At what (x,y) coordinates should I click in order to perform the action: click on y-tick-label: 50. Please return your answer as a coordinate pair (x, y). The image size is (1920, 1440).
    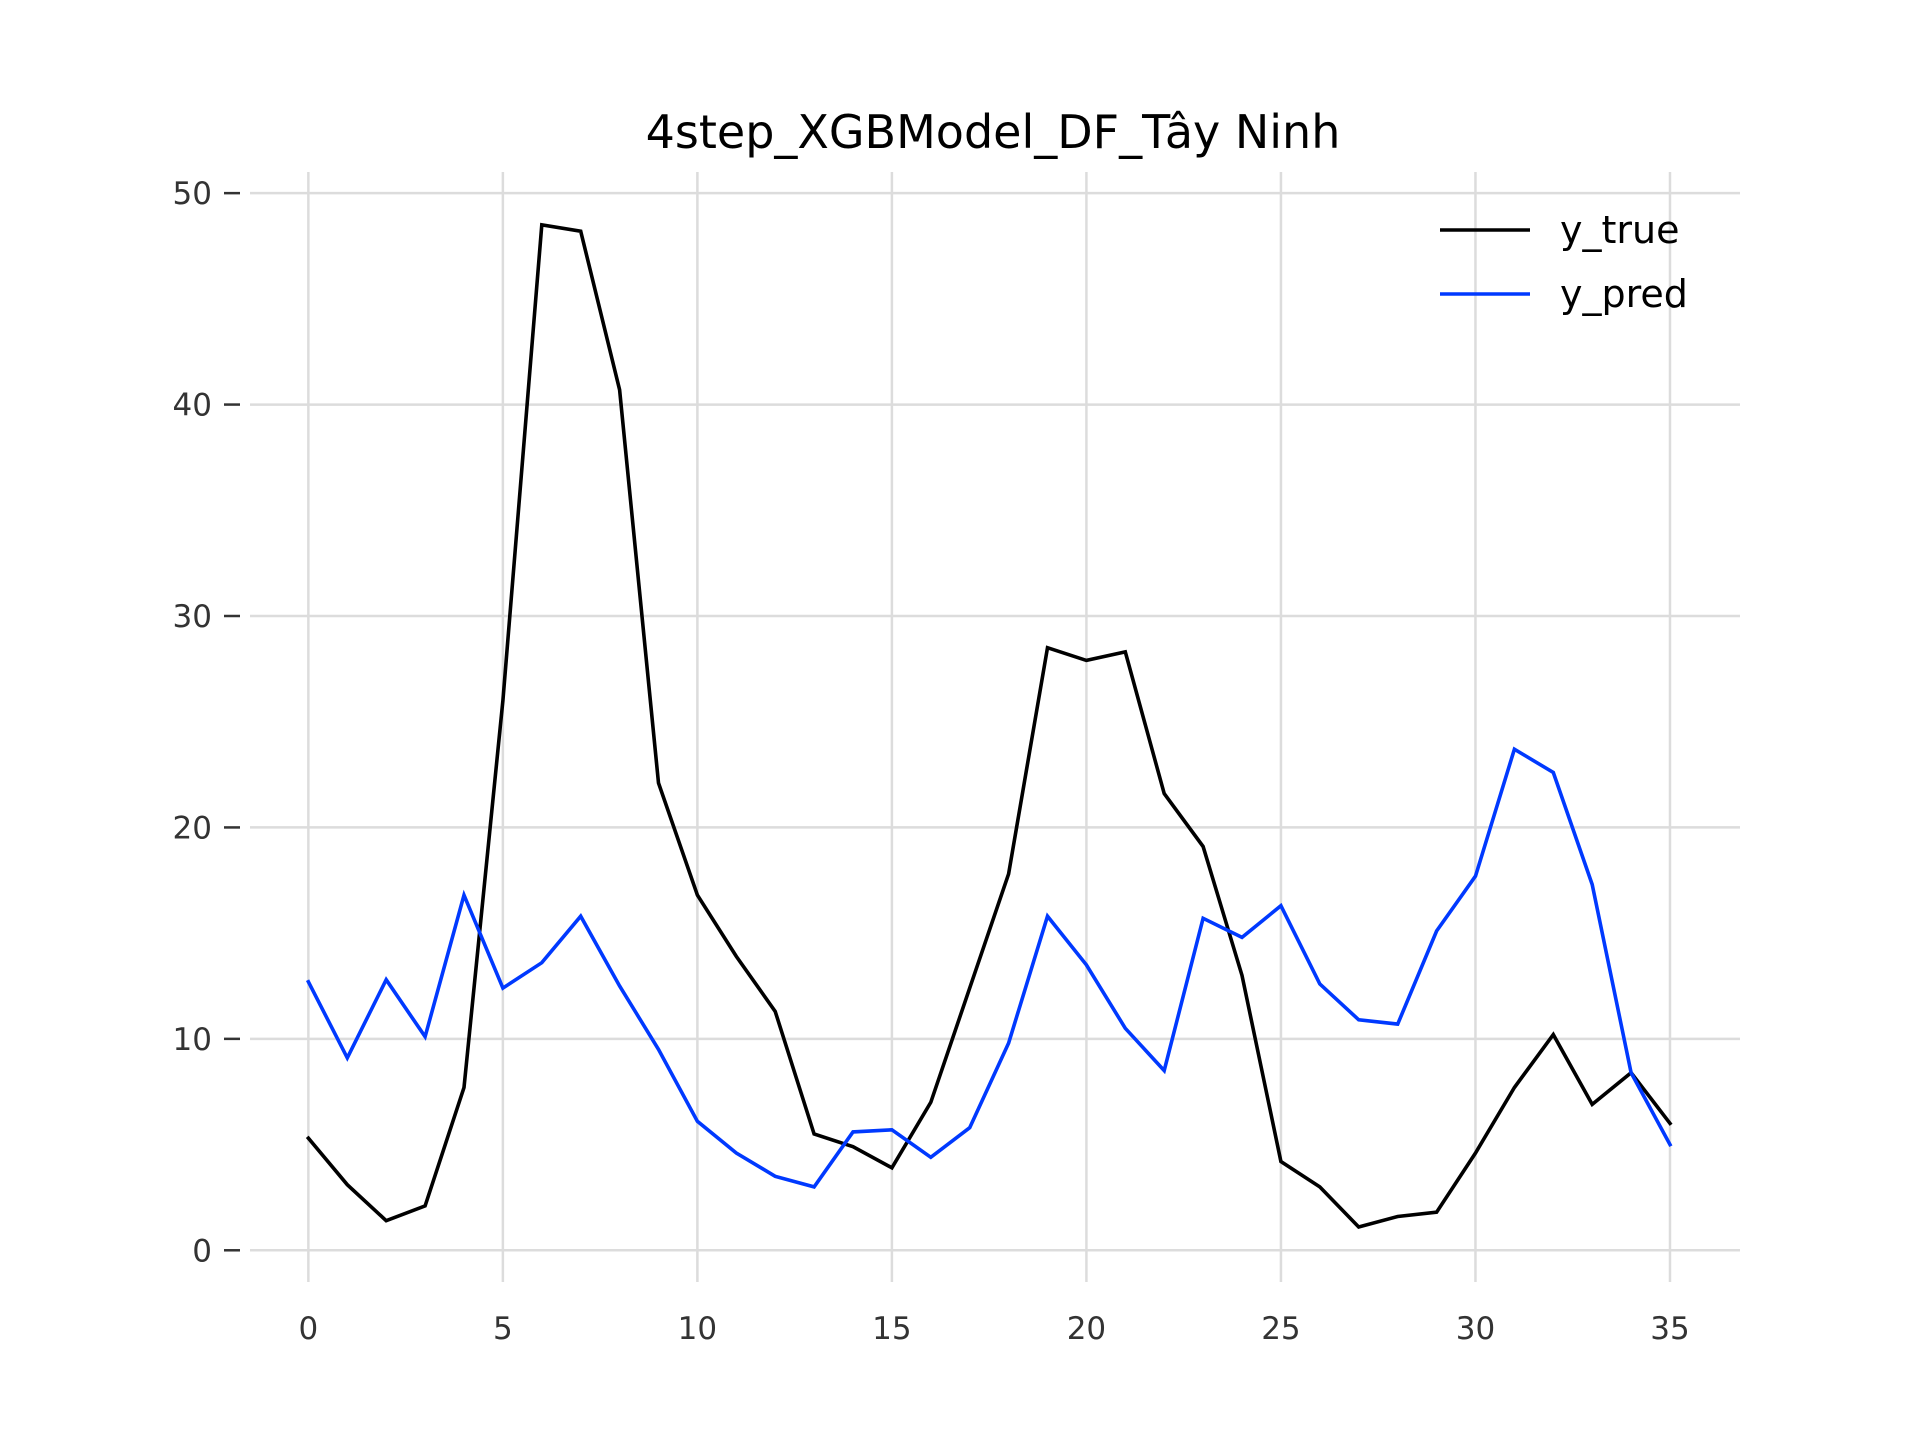
    Looking at the image, I should click on (192, 194).